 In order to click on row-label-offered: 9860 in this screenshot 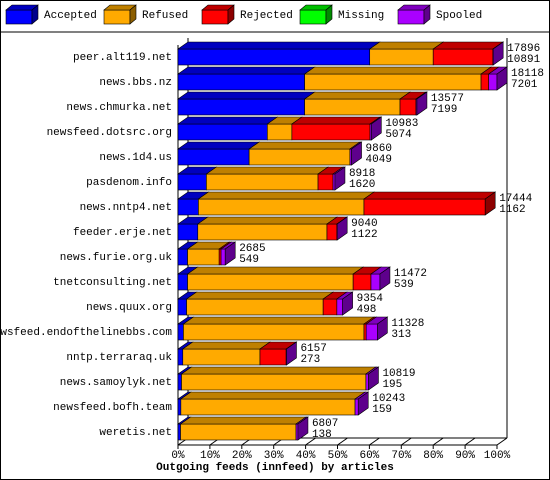, I will do `click(379, 149)`.